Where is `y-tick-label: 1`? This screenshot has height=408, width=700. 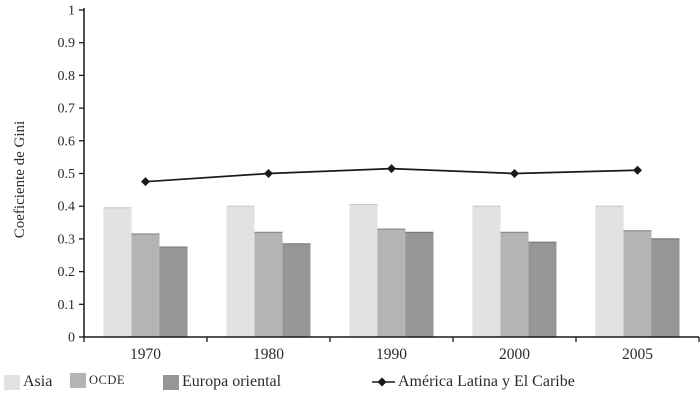 y-tick-label: 1 is located at coordinates (71, 11).